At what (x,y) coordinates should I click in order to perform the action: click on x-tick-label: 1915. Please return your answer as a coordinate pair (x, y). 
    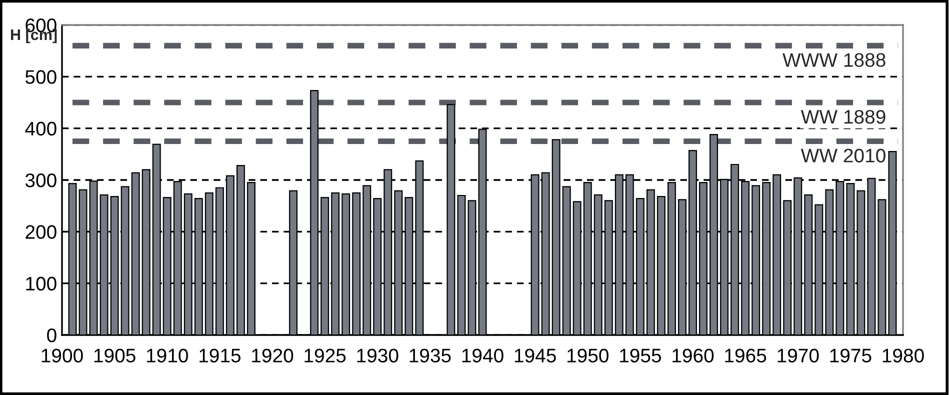
    Looking at the image, I should click on (220, 355).